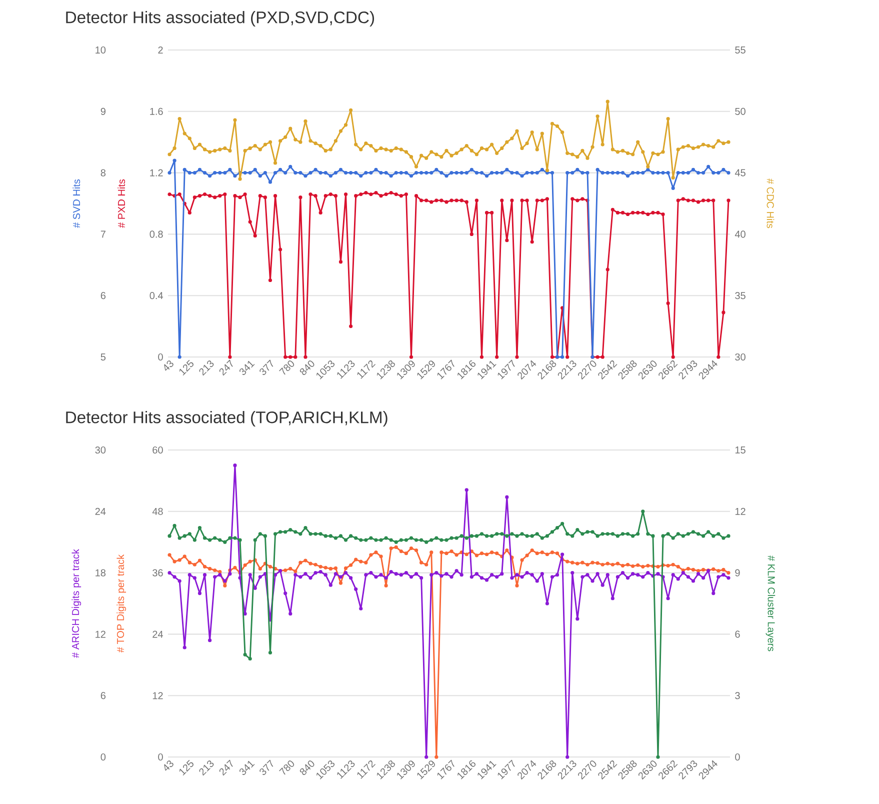 Image resolution: width=879 pixels, height=804 pixels. Describe the element at coordinates (156, 234) in the screenshot. I see `y-tick-label: 0.8` at that location.